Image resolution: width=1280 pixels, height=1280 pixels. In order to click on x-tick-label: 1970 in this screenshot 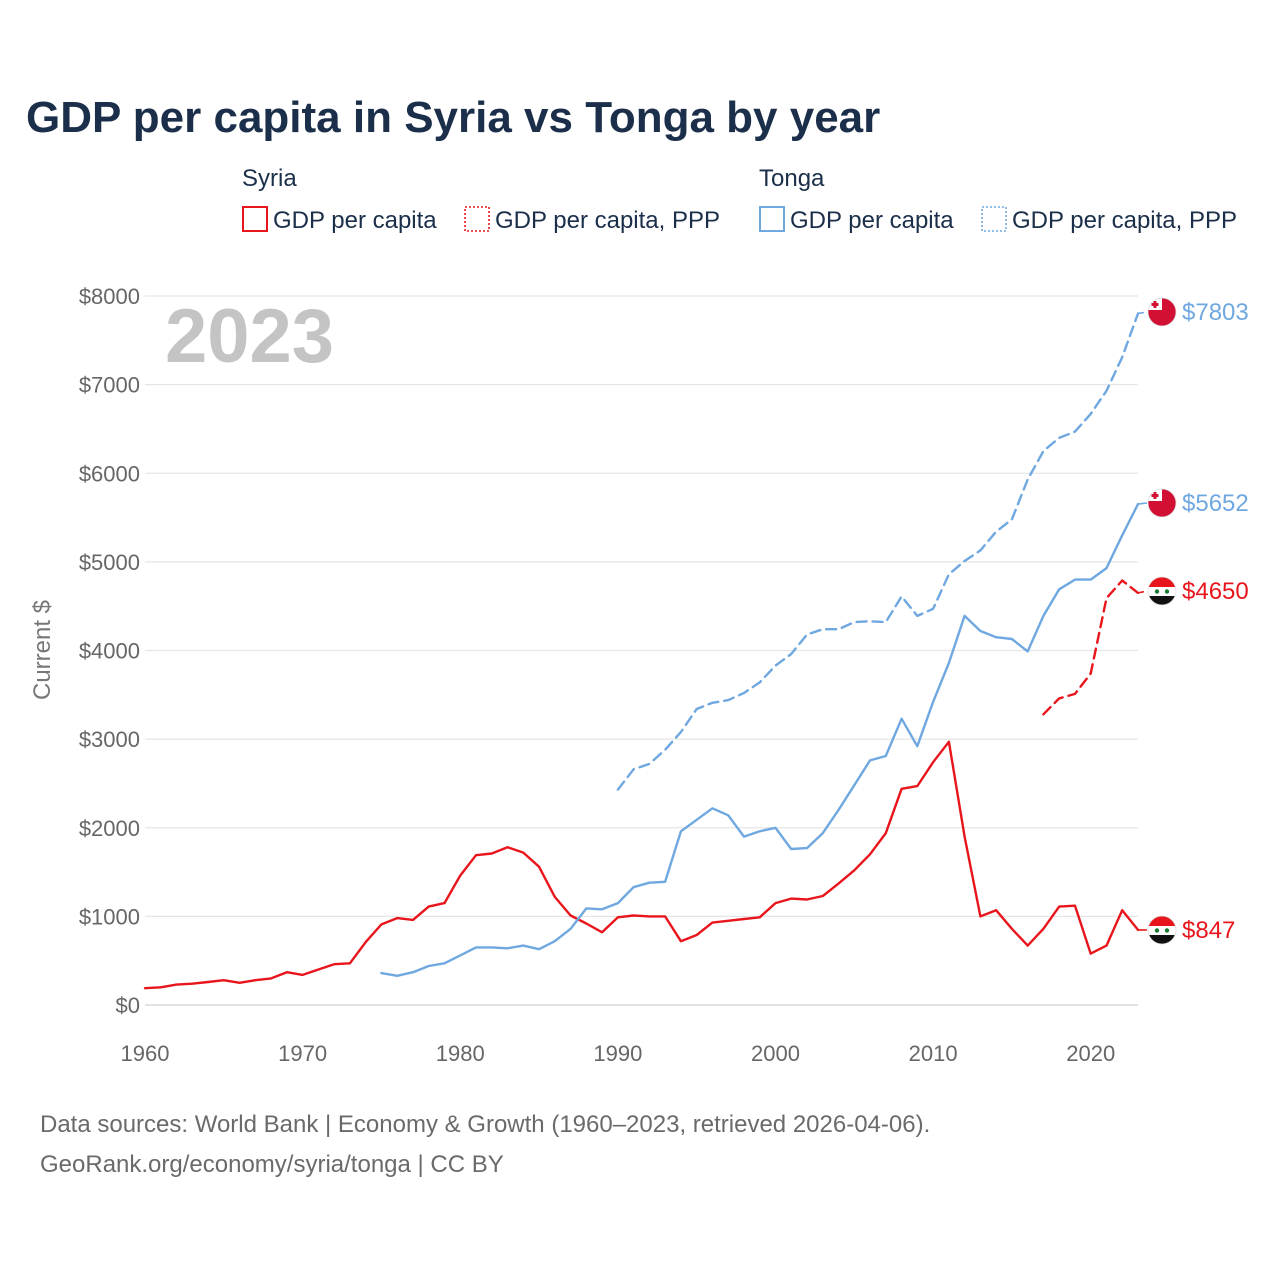, I will do `click(302, 1053)`.